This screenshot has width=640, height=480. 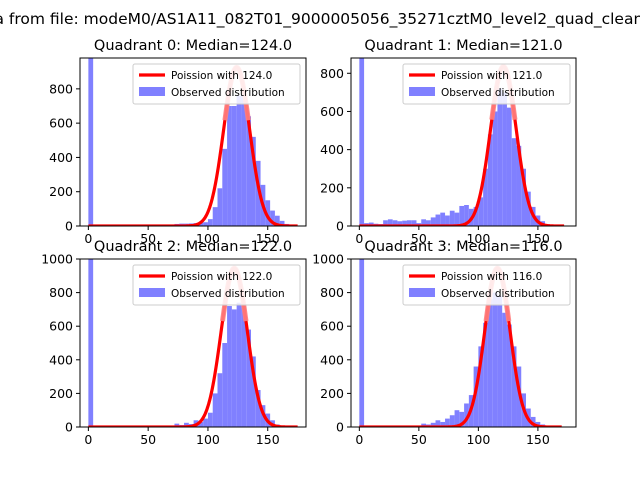 I want to click on quadrant-1-axes-frame, so click(x=463, y=142).